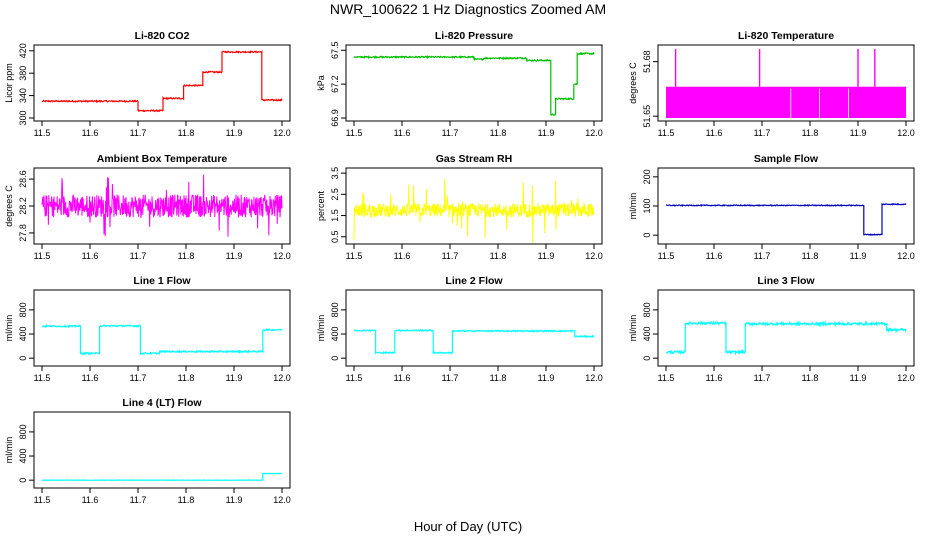  I want to click on panel-title: Sample Flow, so click(786, 159).